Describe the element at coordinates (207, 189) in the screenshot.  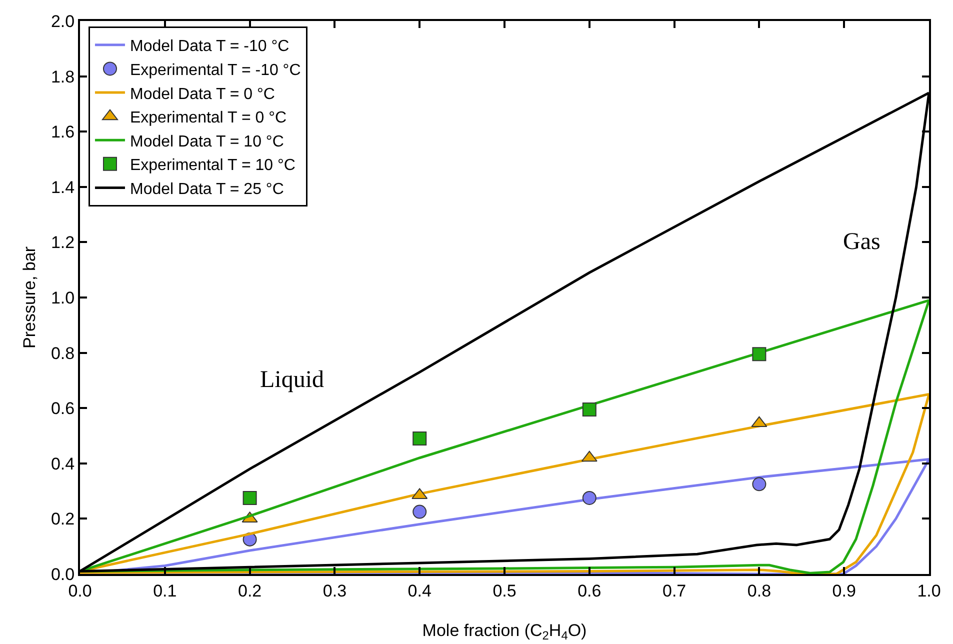
I see `legend-label: Model Data T = 25 °C` at that location.